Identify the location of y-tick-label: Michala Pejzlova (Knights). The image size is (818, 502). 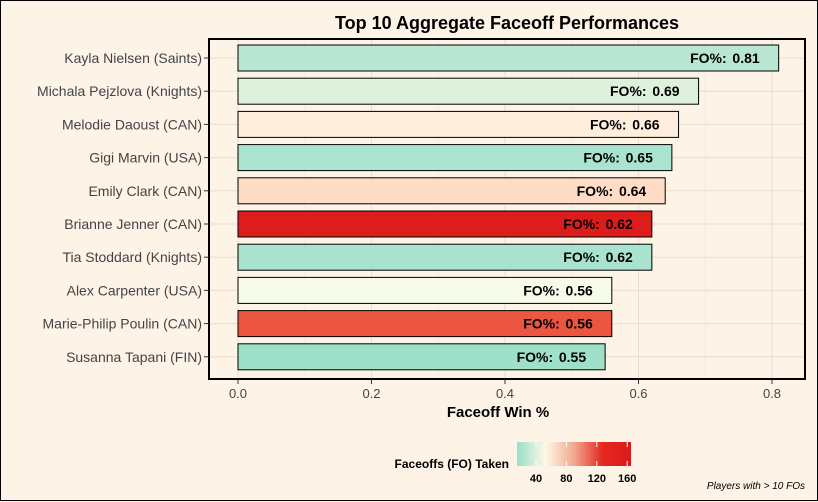
(119, 91).